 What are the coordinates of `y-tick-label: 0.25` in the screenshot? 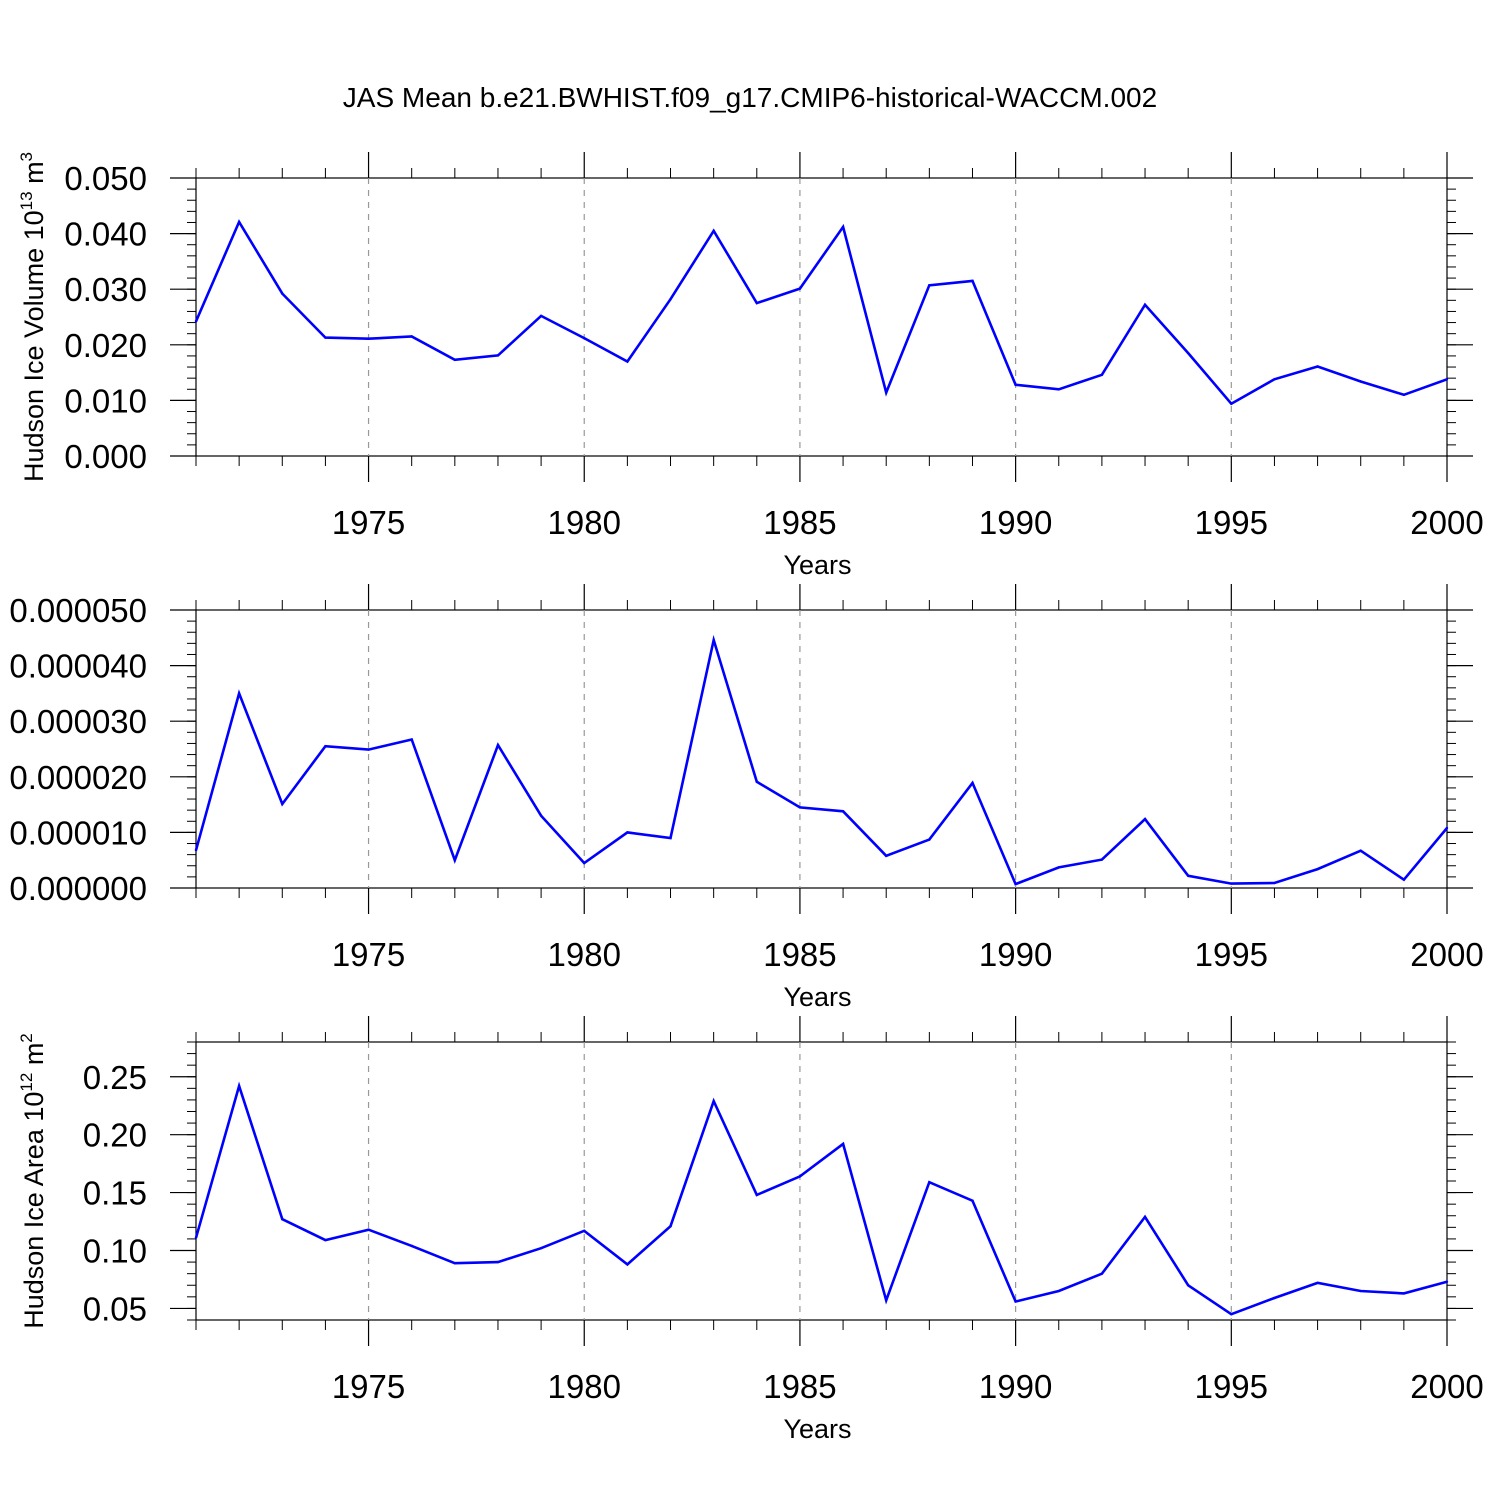 It's located at (115, 1077).